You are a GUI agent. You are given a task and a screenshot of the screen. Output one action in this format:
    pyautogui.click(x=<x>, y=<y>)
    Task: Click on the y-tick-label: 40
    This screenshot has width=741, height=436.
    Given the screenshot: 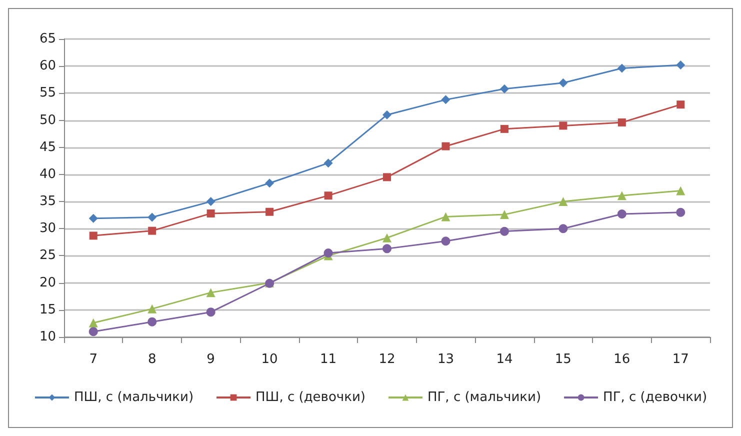 What is the action you would take?
    pyautogui.click(x=47, y=174)
    